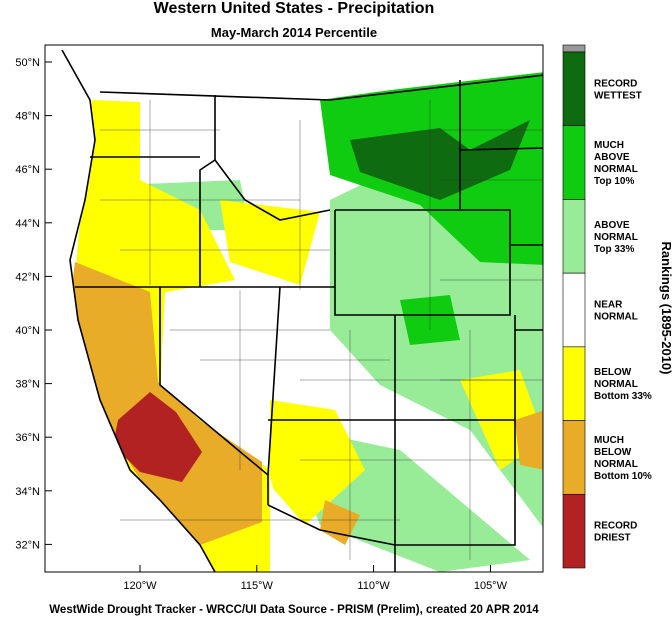 This screenshot has height=620, width=672. Describe the element at coordinates (27, 63) in the screenshot. I see `lat-label: 50°N` at that location.